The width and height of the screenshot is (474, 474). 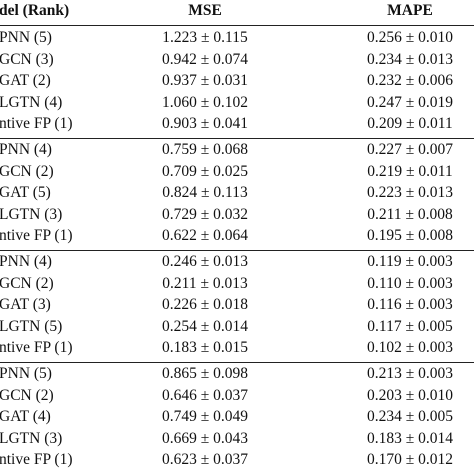 I want to click on metric-cell: 0.234 ± 0.005, so click(x=410, y=416).